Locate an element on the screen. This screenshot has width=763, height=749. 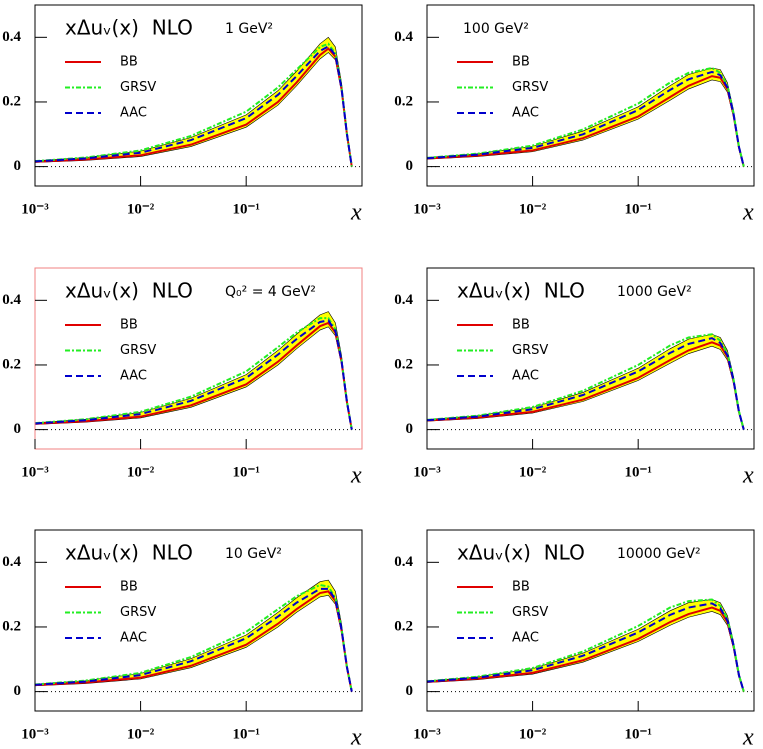
scale-label: 10 GeV² is located at coordinates (253, 554).